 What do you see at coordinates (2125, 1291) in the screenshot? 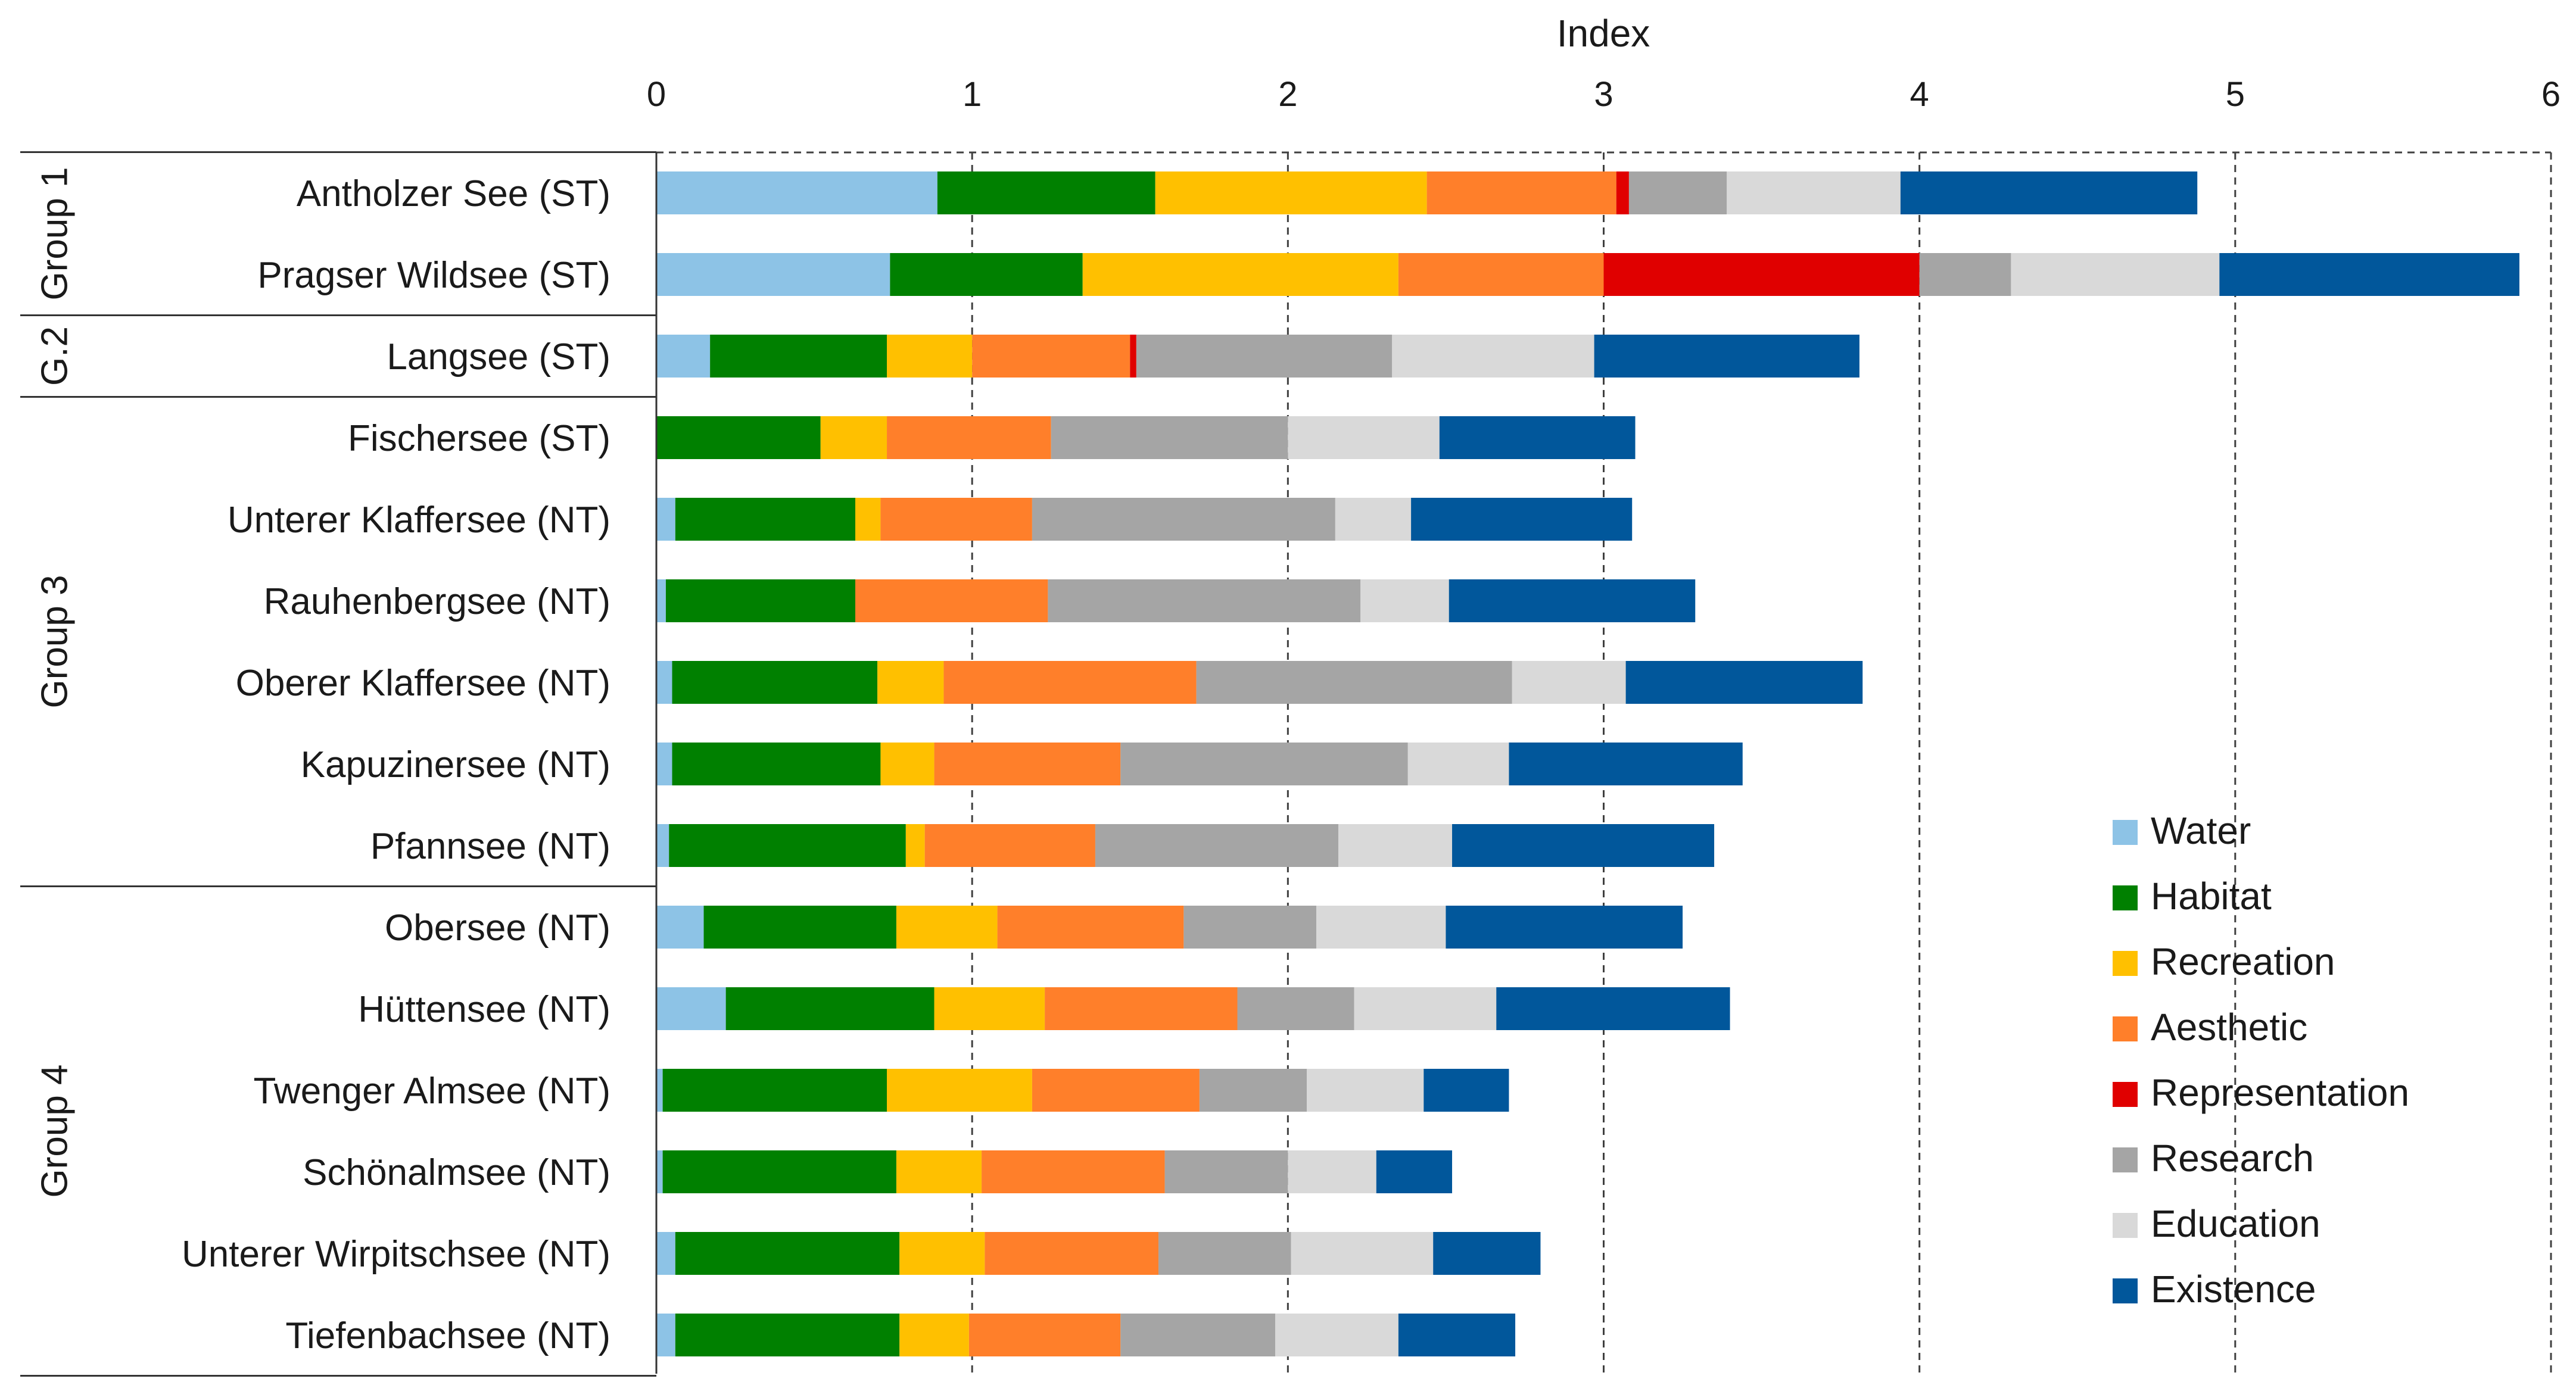
I see `legend-swatch-existence` at bounding box center [2125, 1291].